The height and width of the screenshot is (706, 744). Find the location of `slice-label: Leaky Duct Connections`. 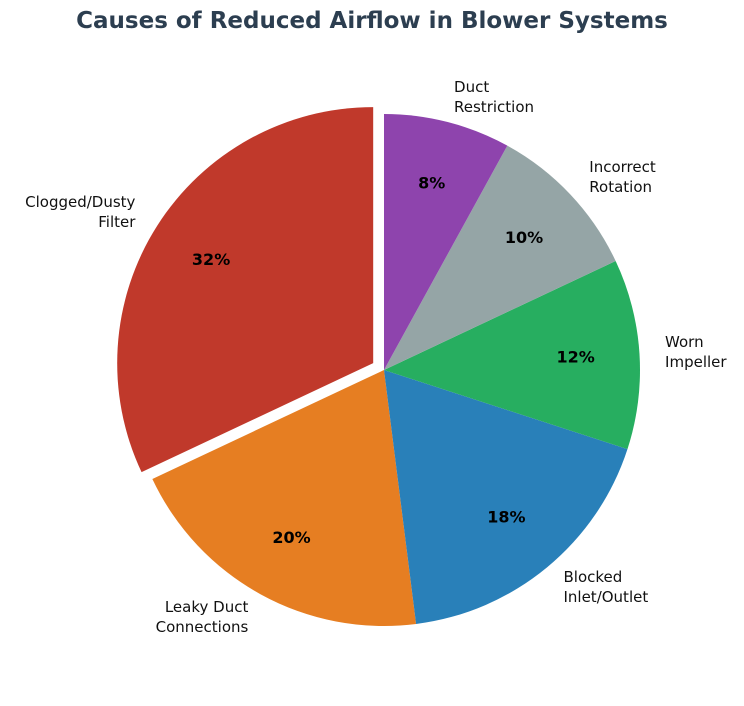

slice-label: Leaky Duct Connections is located at coordinates (202, 616).